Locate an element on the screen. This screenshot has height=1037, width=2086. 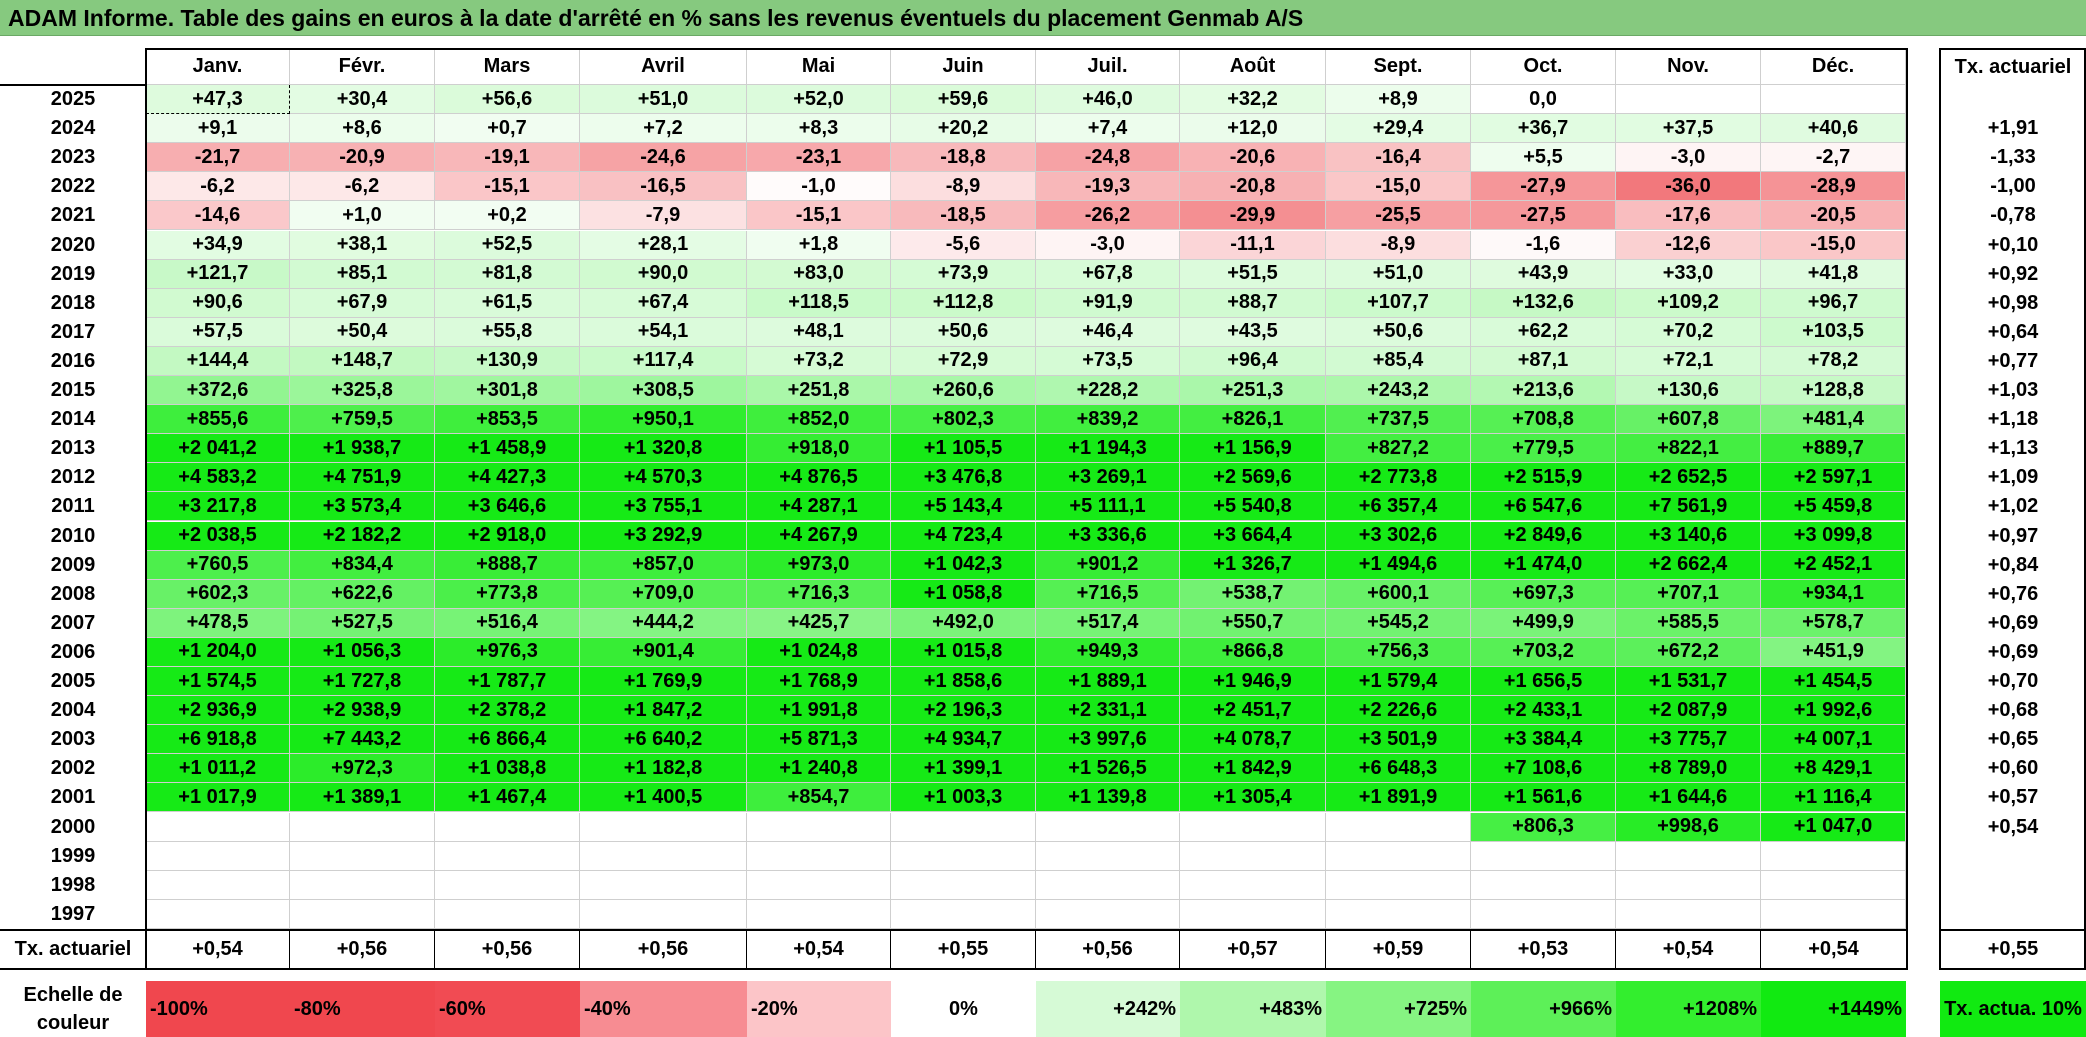
table-cell: +6 648,3 is located at coordinates (1398, 769).